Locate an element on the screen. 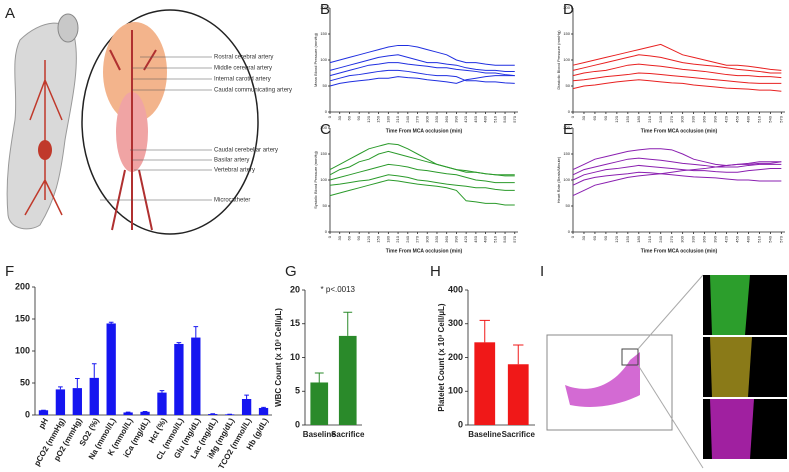 This screenshot has height=472, width=789. diagram-label: Caudal cerebellar artery is located at coordinates (246, 151).